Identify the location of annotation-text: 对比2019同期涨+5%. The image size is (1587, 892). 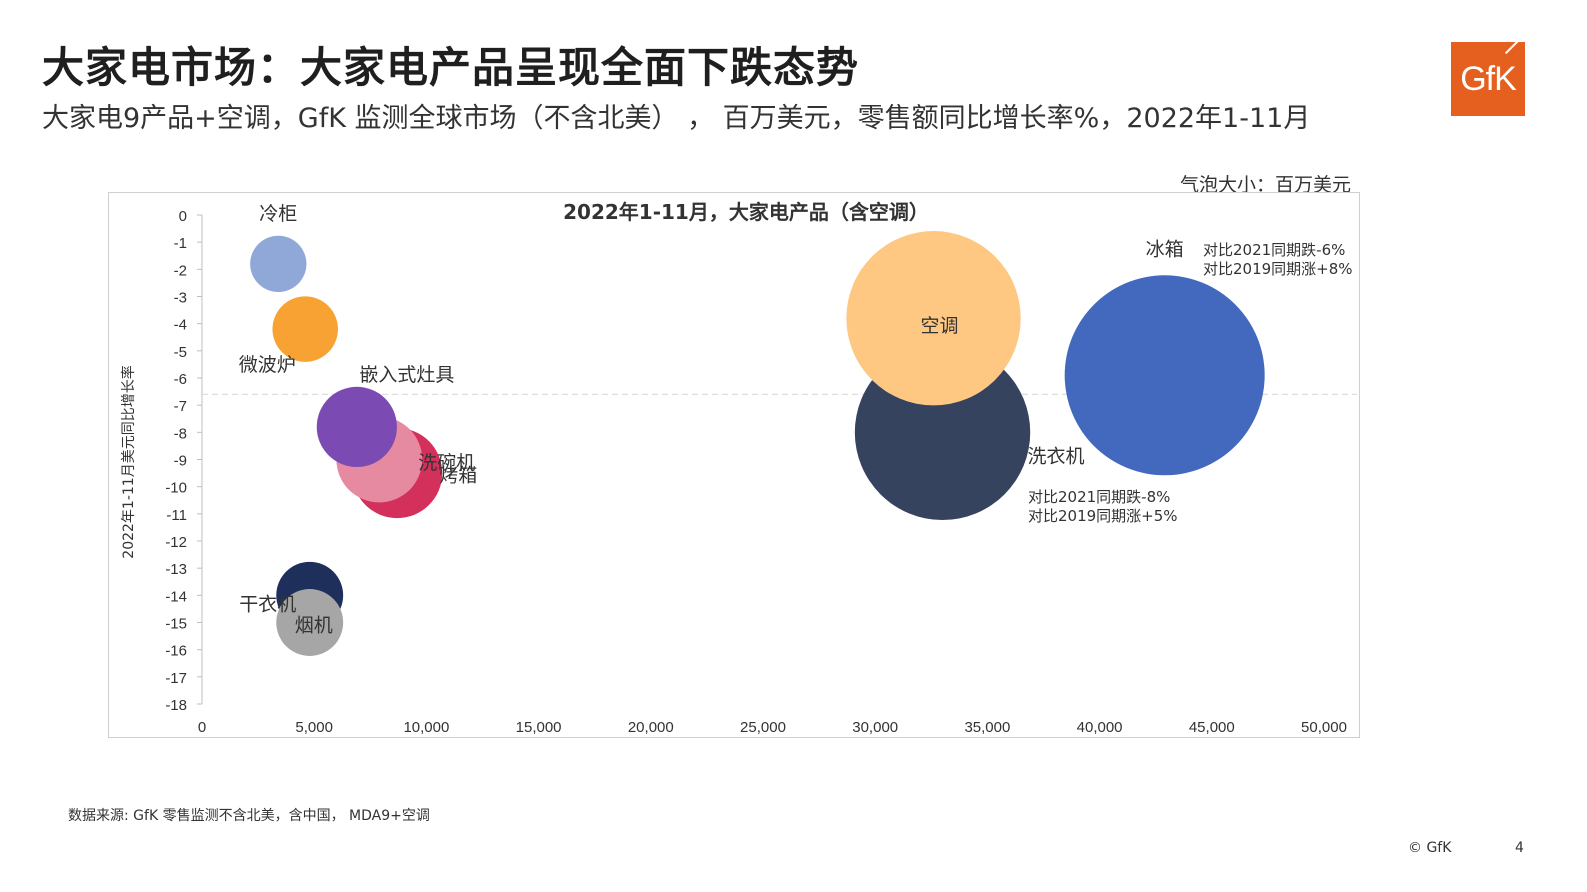
(1103, 516).